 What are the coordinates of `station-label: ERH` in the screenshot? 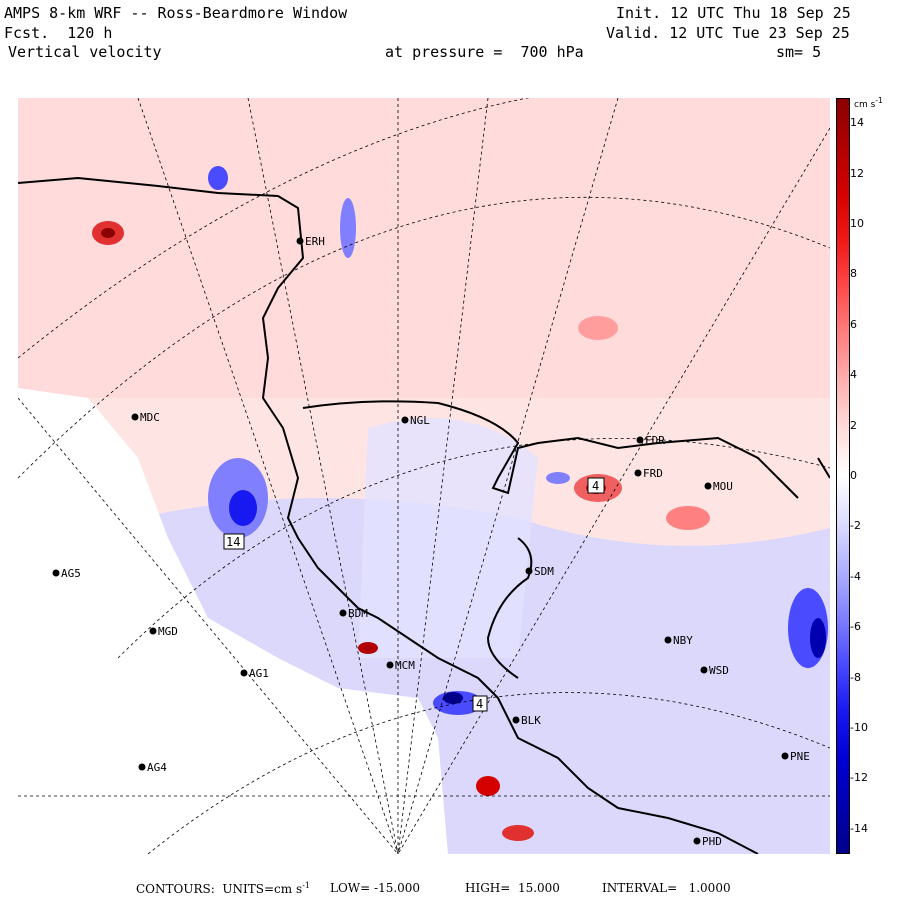 It's located at (315, 241).